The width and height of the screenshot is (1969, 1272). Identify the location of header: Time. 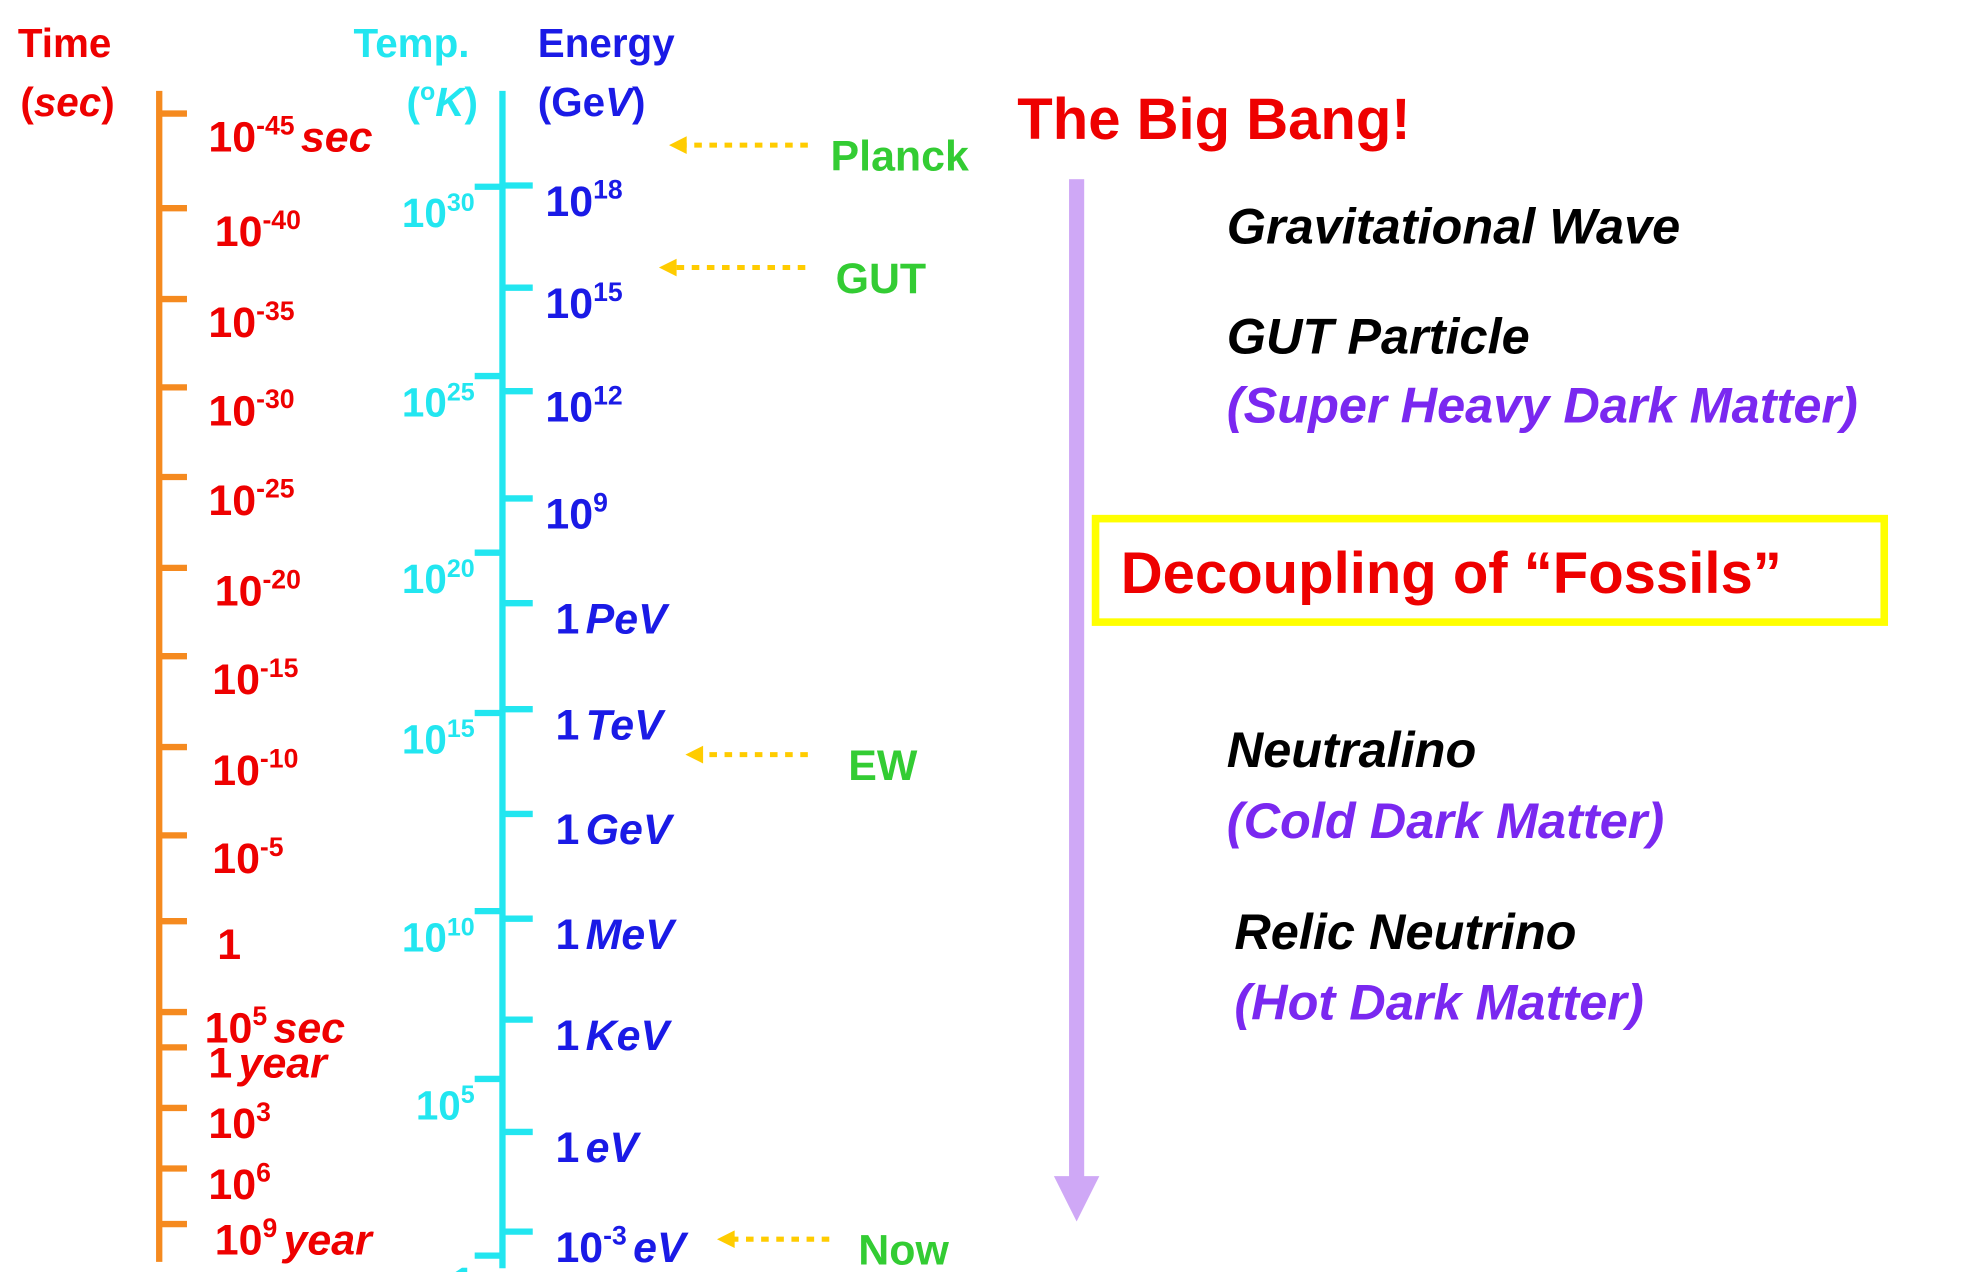
(65, 43).